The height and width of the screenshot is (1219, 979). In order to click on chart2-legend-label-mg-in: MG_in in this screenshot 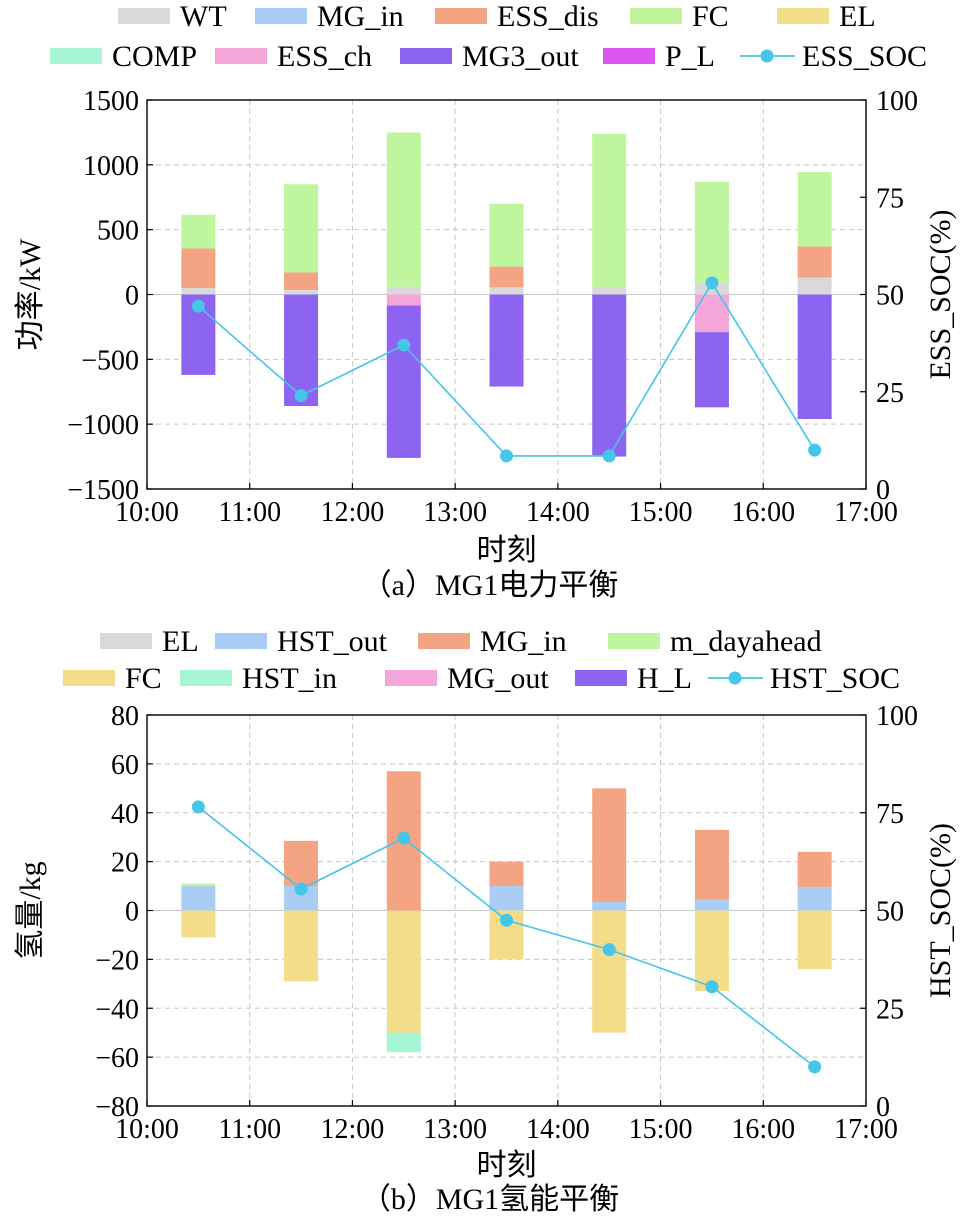, I will do `click(523, 641)`.